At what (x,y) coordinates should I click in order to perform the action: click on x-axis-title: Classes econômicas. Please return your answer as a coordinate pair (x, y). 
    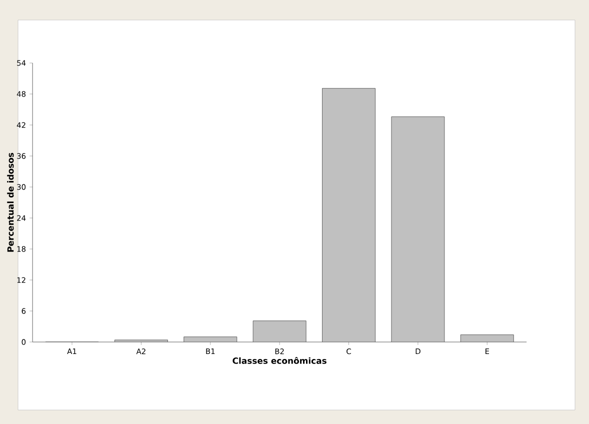
    Looking at the image, I should click on (279, 360).